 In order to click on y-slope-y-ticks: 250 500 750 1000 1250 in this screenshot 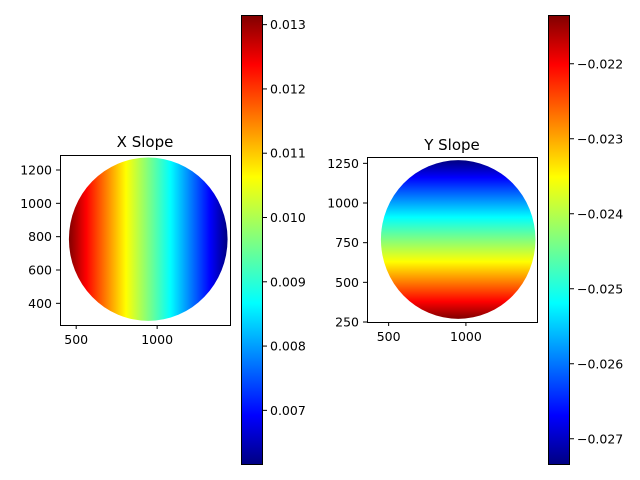, I will do `click(347, 243)`.